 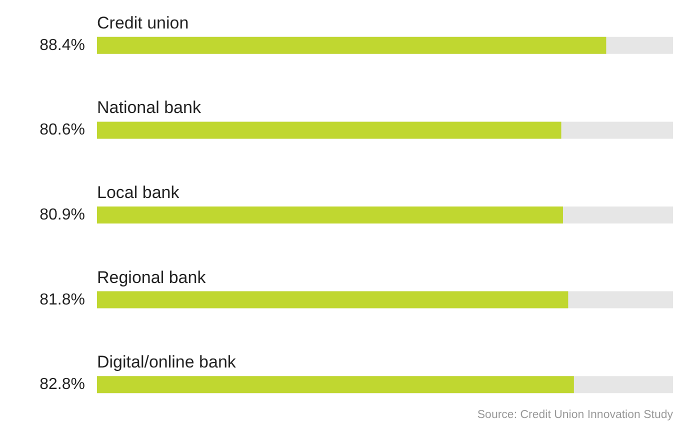 What do you see at coordinates (62, 385) in the screenshot?
I see `data-label: 82.8%` at bounding box center [62, 385].